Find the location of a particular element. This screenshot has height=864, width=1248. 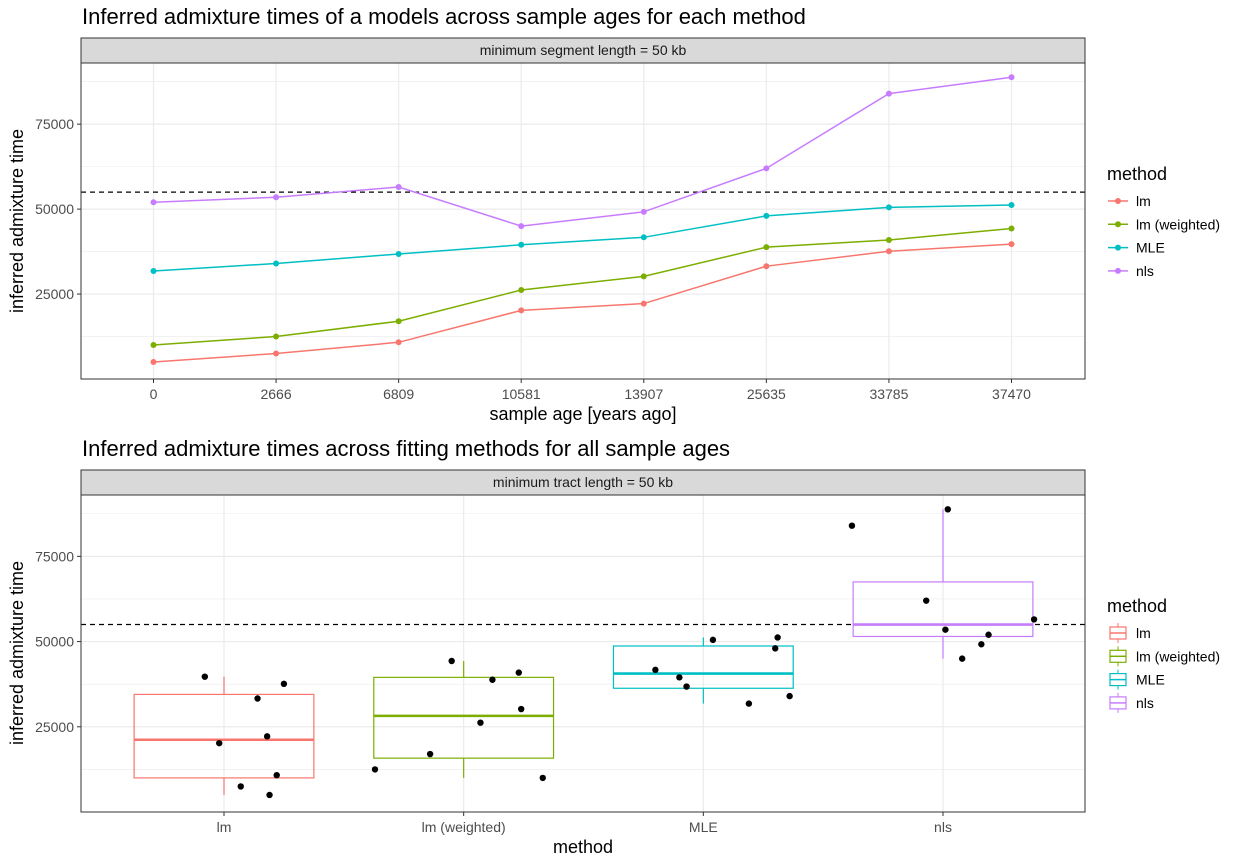

x-tick-label: MLE is located at coordinates (703, 827).